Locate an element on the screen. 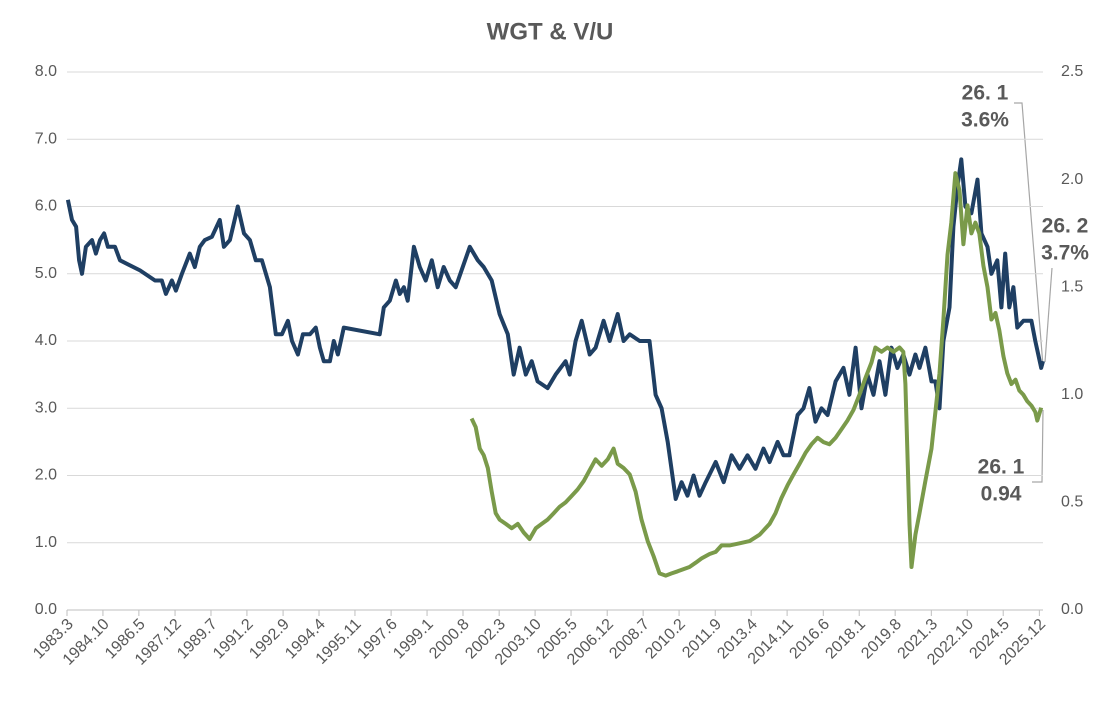 Image resolution: width=1100 pixels, height=706 pixels. y-tick-label: 6.0 is located at coordinates (46, 206).